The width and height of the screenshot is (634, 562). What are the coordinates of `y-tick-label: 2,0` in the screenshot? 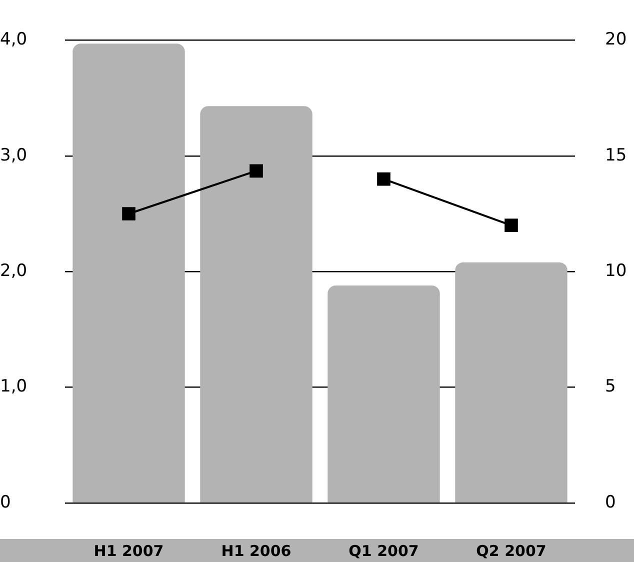 It's located at (14, 271).